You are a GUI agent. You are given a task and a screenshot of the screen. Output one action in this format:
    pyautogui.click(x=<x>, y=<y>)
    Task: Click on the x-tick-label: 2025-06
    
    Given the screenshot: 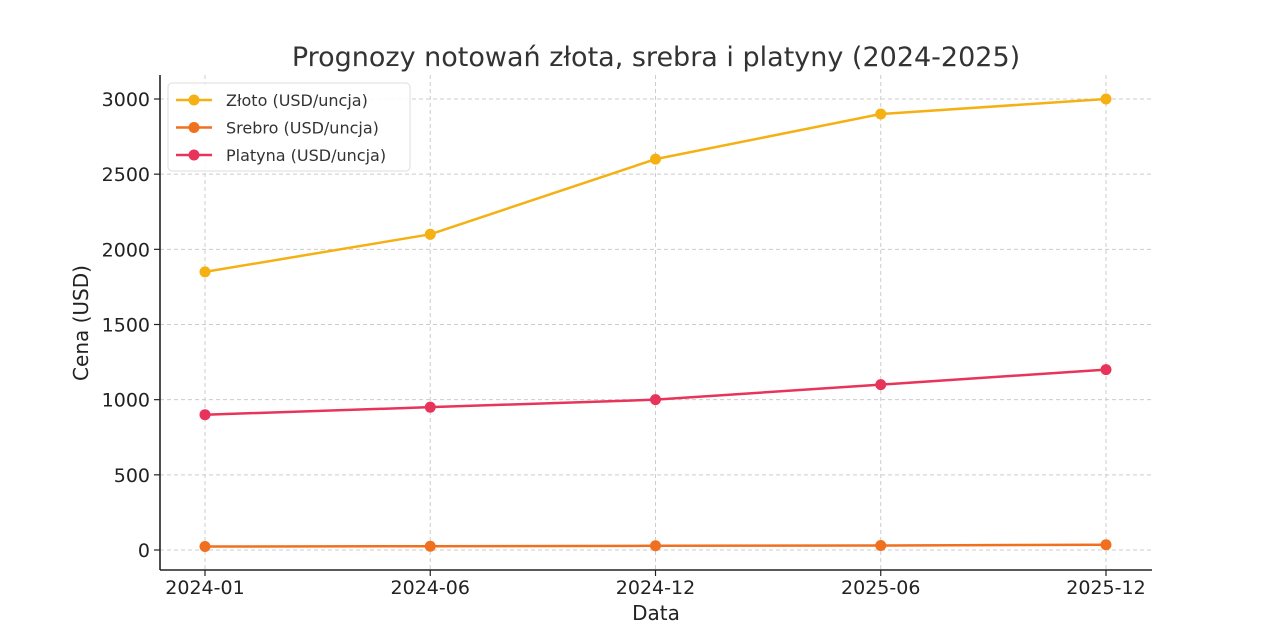 What is the action you would take?
    pyautogui.click(x=880, y=588)
    